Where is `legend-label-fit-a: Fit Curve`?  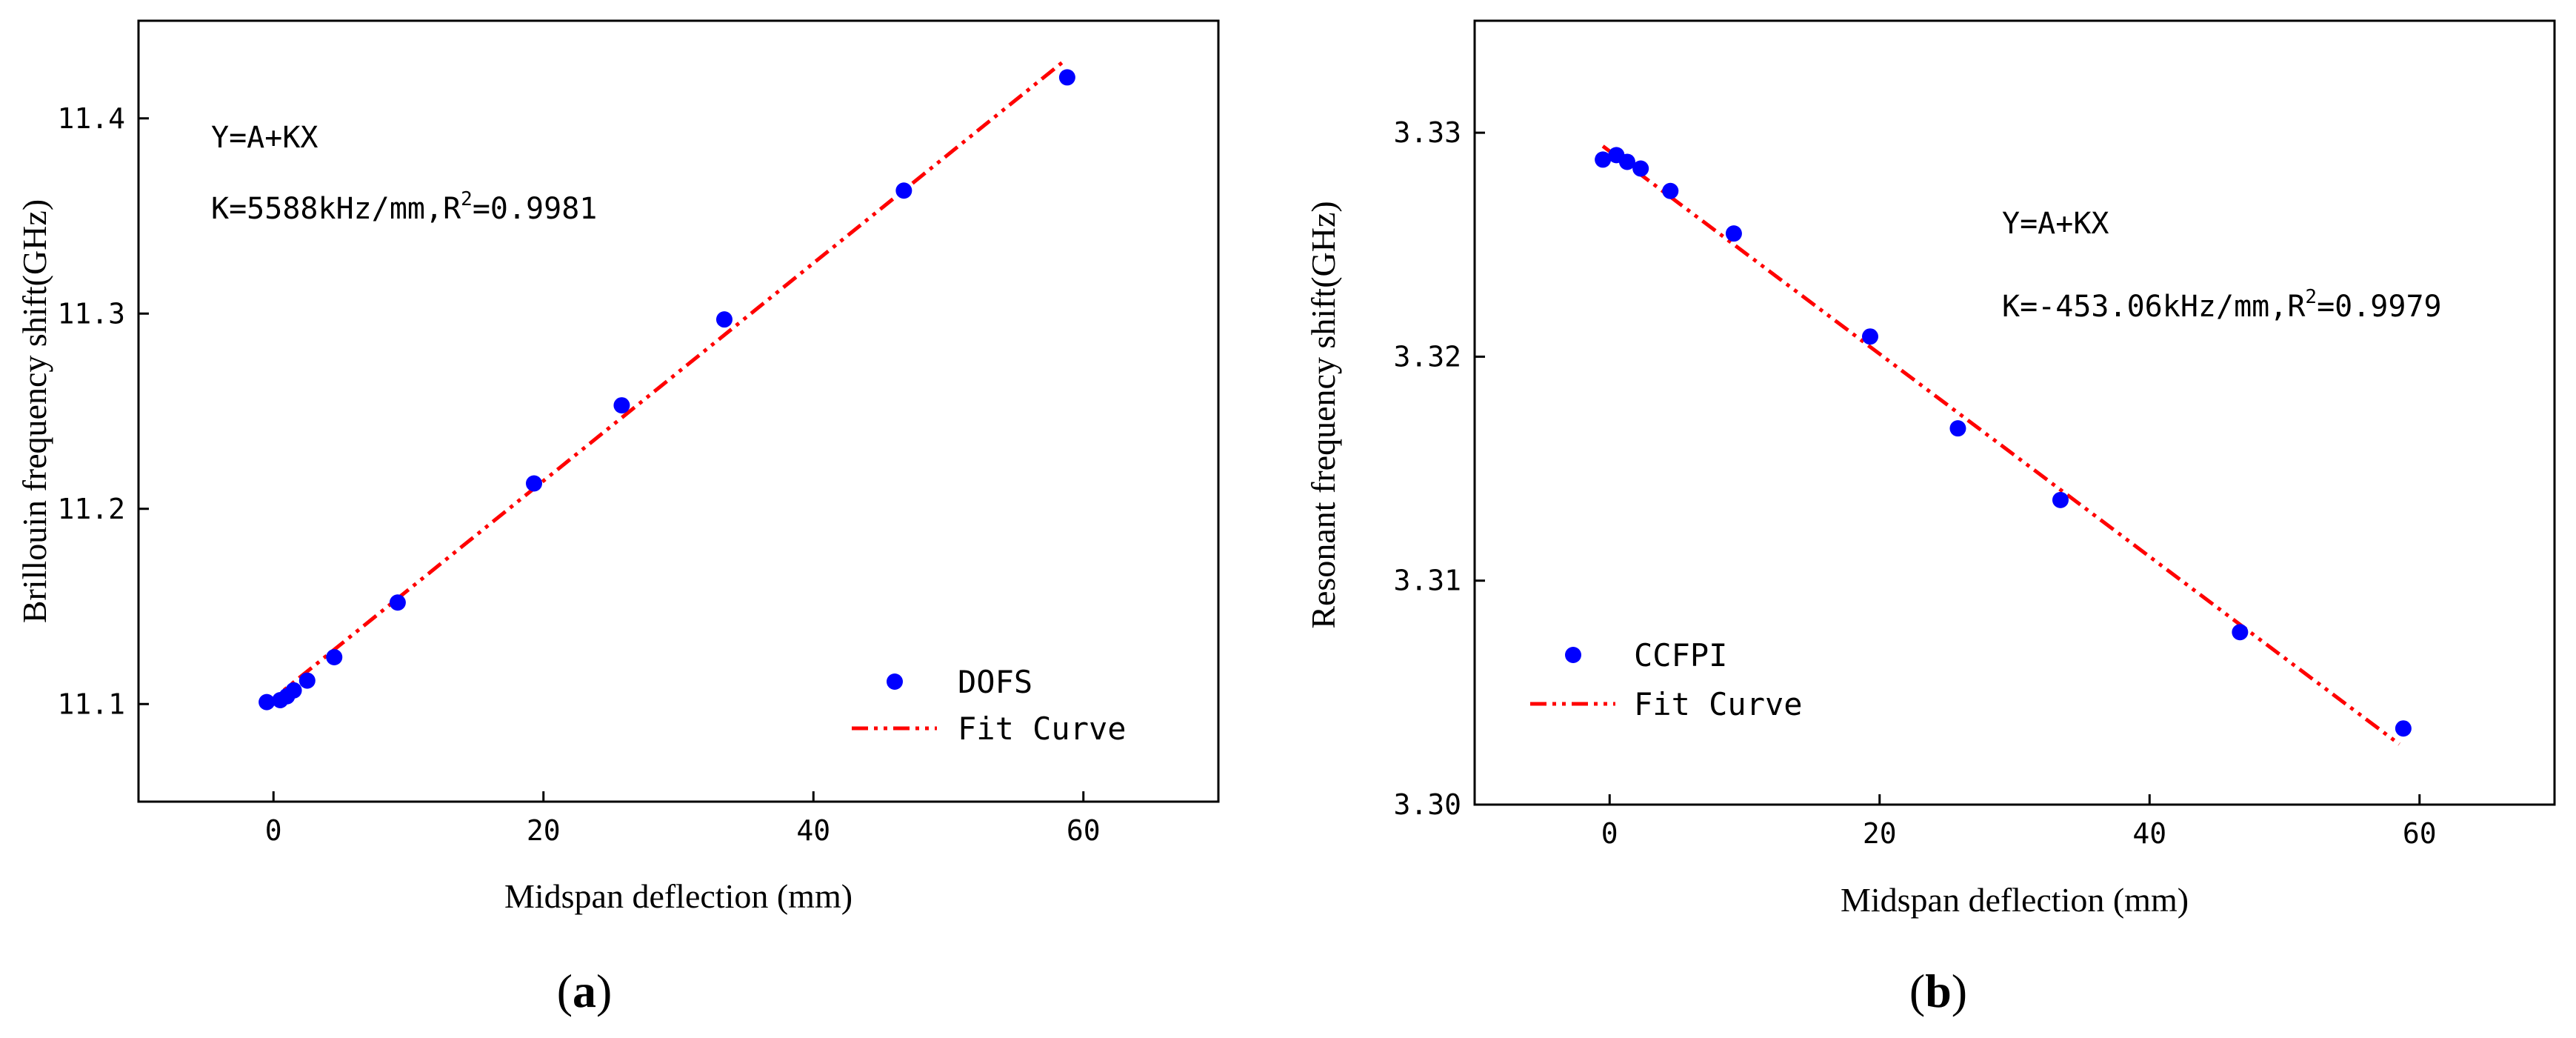
legend-label-fit-a: Fit Curve is located at coordinates (1042, 729).